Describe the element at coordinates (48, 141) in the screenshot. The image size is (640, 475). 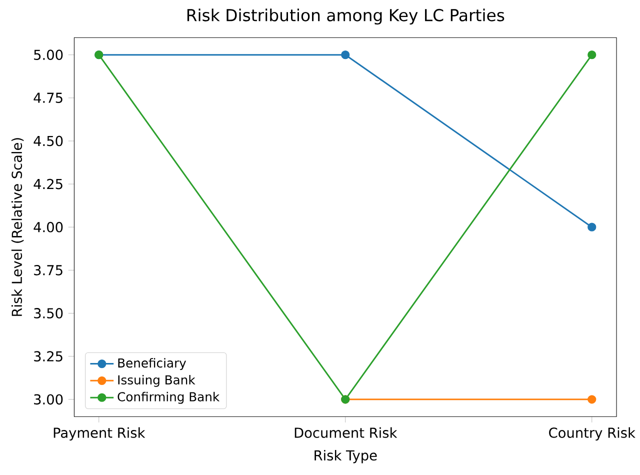
I see `y-tick-label: 4.50` at that location.